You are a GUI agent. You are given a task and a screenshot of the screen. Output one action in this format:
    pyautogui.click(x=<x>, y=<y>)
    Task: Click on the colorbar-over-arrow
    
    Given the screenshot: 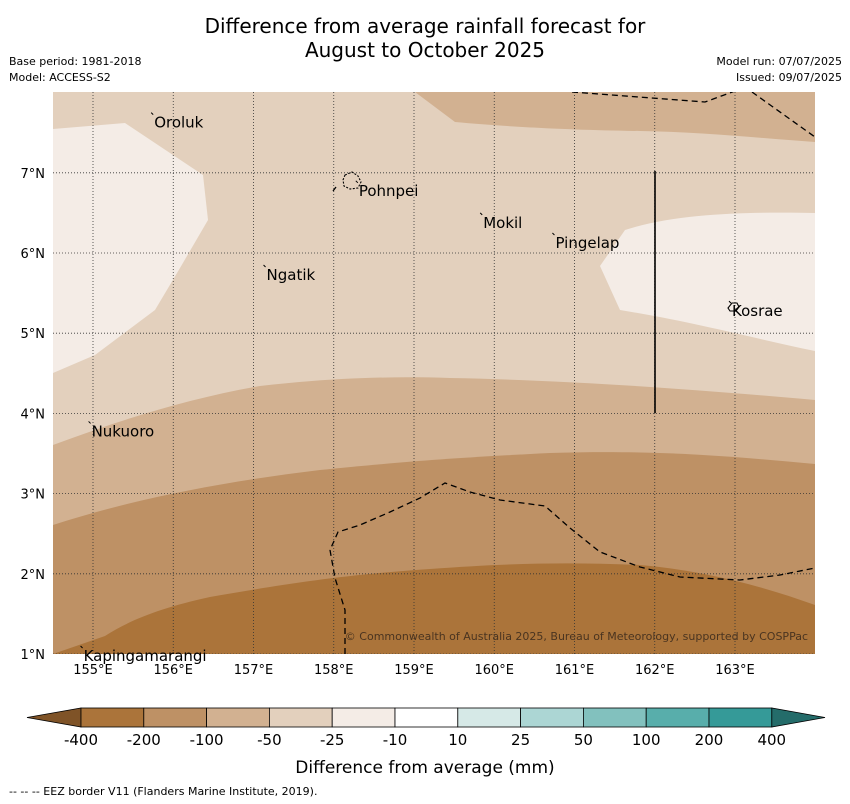 What is the action you would take?
    pyautogui.click(x=798, y=717)
    